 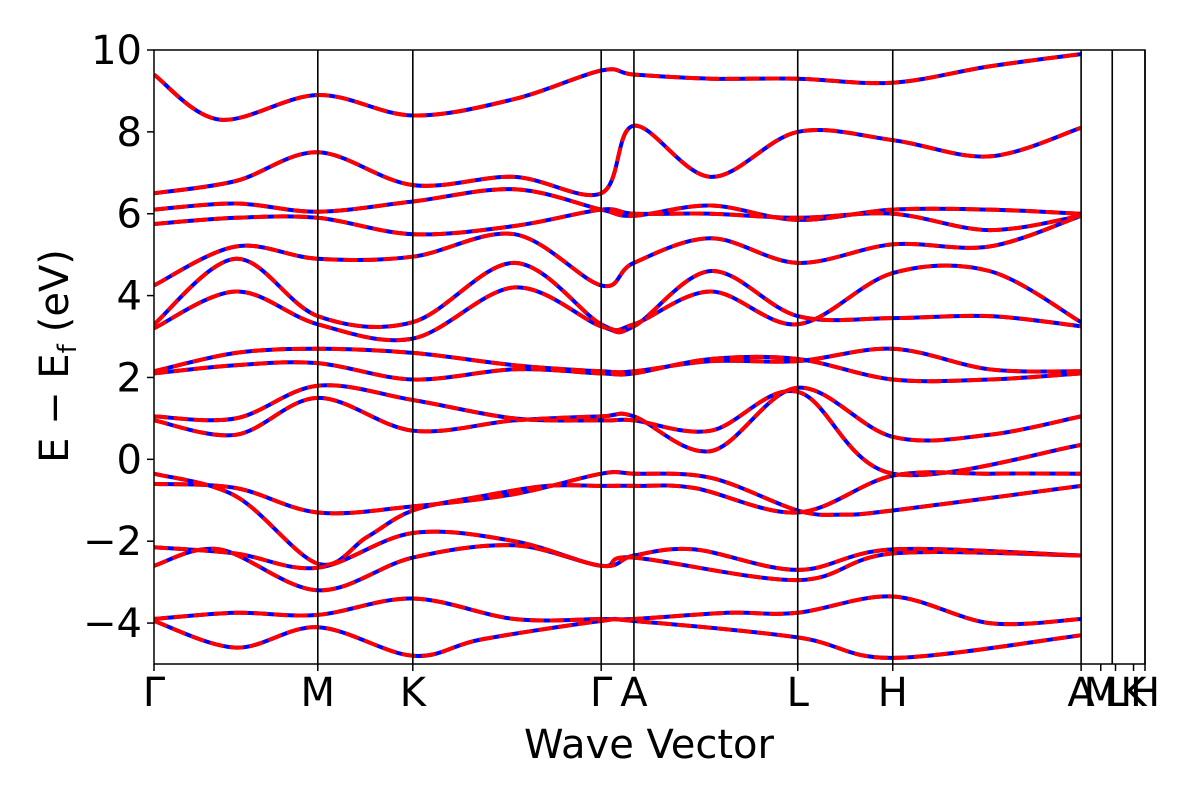 What do you see at coordinates (649, 745) in the screenshot?
I see `x-axis-label: Wave Vector` at bounding box center [649, 745].